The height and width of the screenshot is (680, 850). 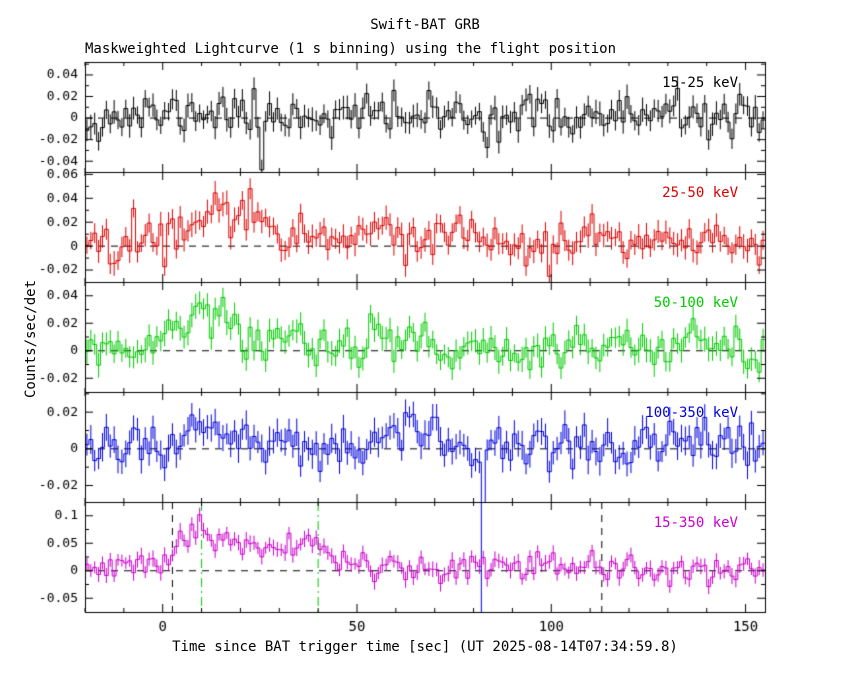 I want to click on panel-label-25-50-kev: 25-50 keV, so click(x=700, y=193).